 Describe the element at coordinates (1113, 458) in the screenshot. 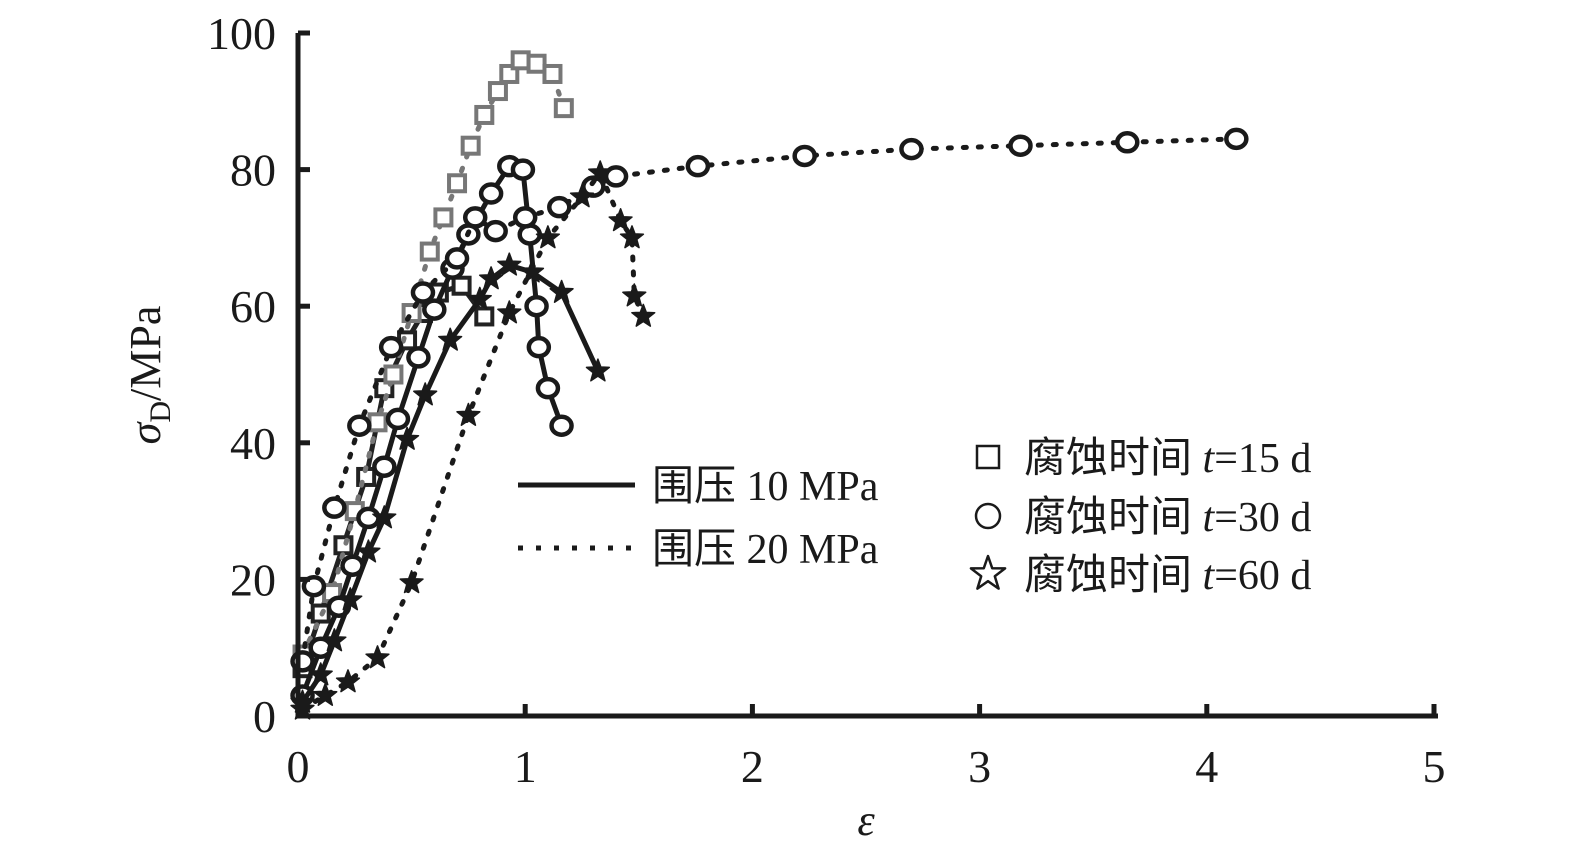

I see `legend-square-prefix: 腐蚀时间` at that location.